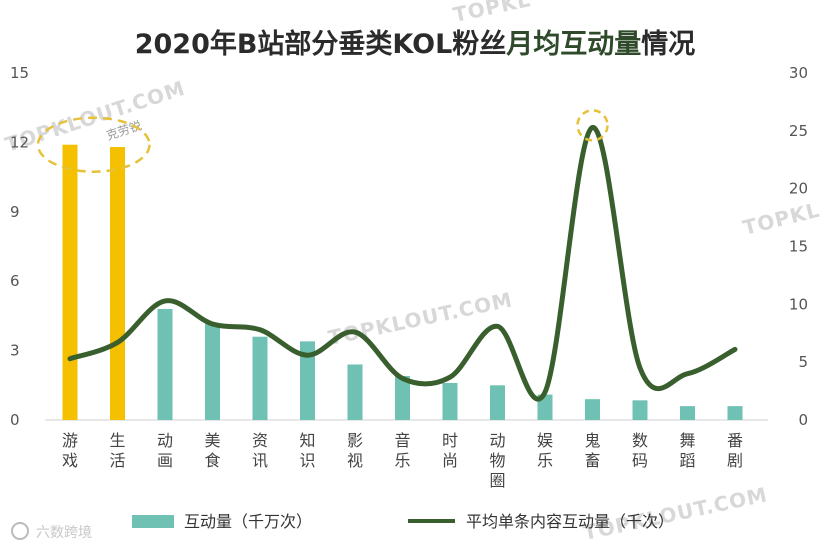 The height and width of the screenshot is (550, 830). Describe the element at coordinates (592, 450) in the screenshot. I see `category-label: 鬼畜` at that location.